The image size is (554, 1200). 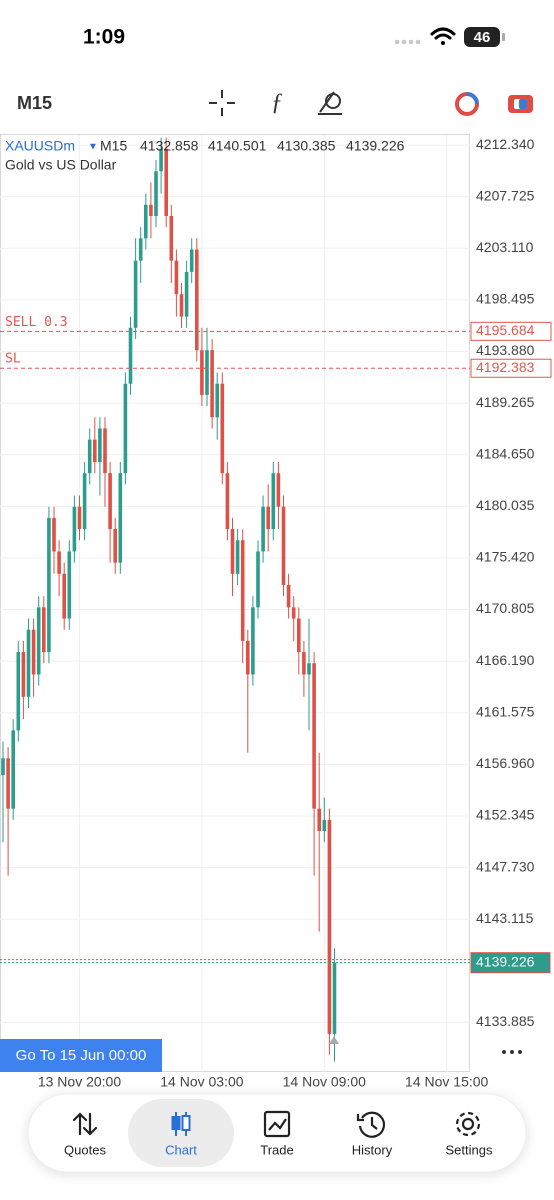 I want to click on battery-level: 46, so click(x=482, y=37).